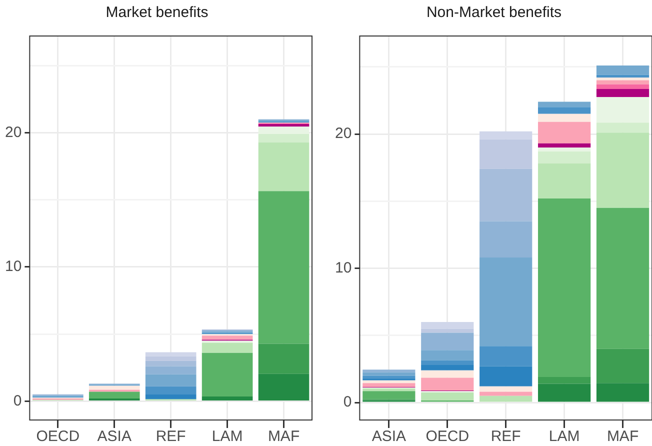 The height and width of the screenshot is (446, 652). What do you see at coordinates (157, 13) in the screenshot?
I see `chart-title: Market benefits` at bounding box center [157, 13].